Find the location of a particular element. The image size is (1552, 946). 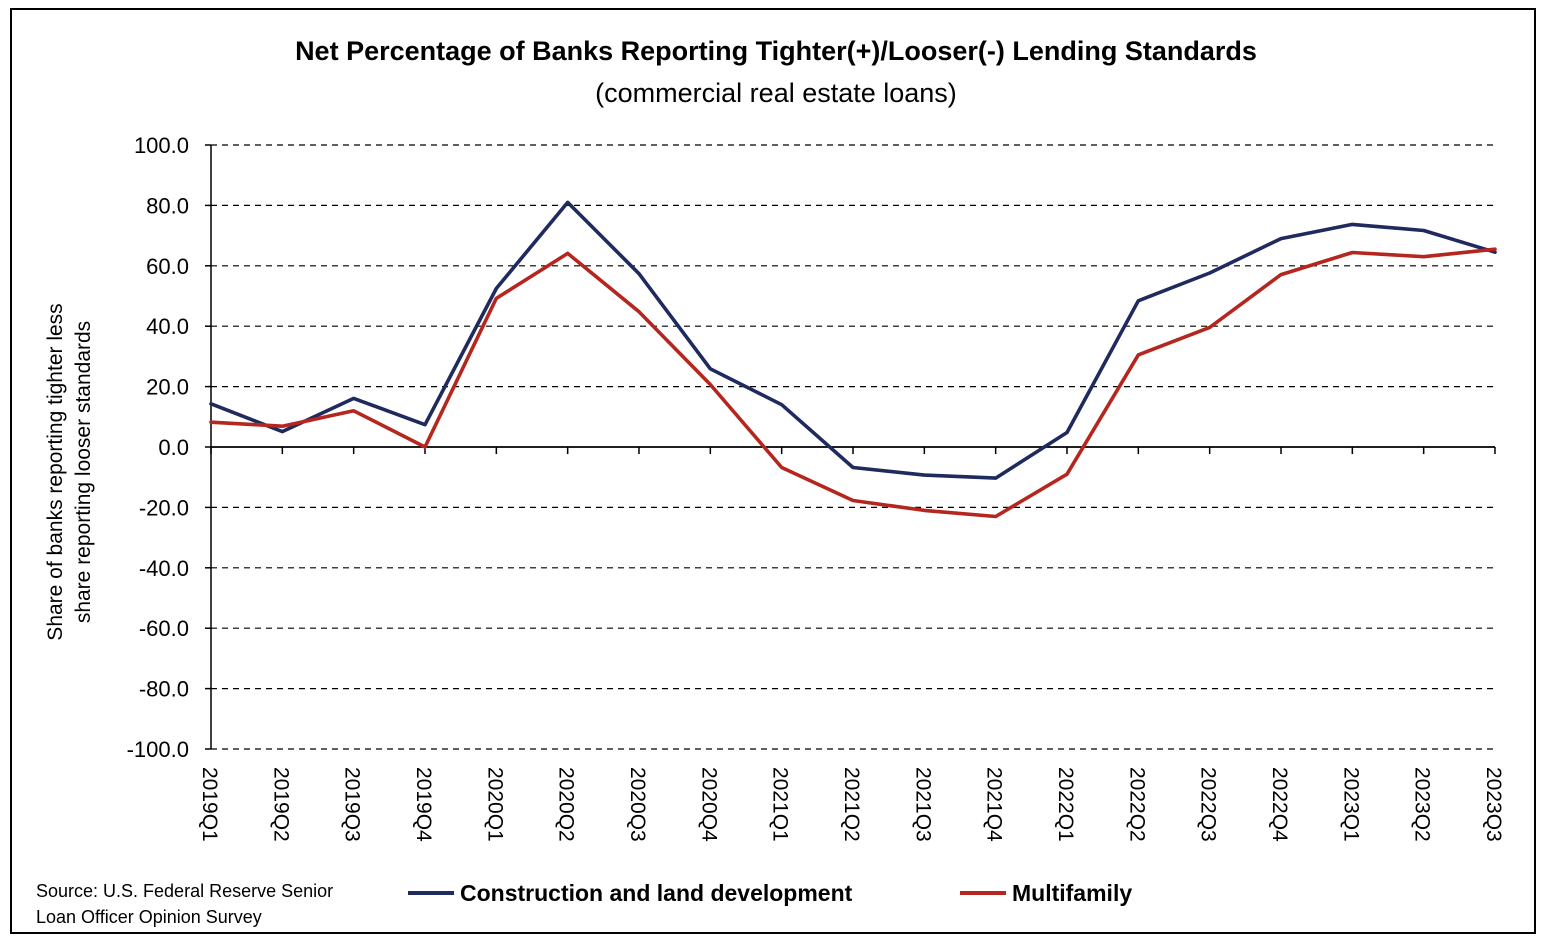

x-tick-label: 2019Q2 is located at coordinates (280, 804).